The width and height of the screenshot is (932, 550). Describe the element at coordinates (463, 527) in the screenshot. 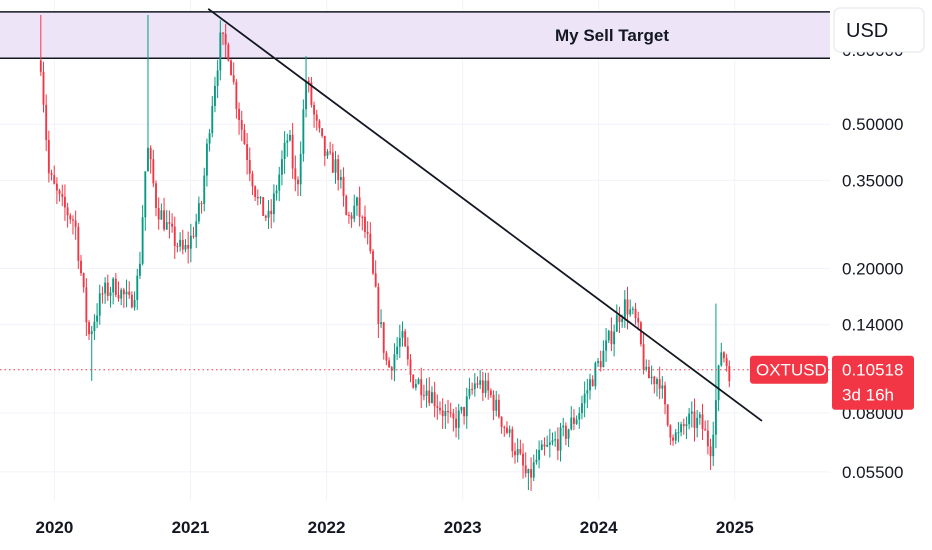

I see `x-tick-label: 2023` at that location.